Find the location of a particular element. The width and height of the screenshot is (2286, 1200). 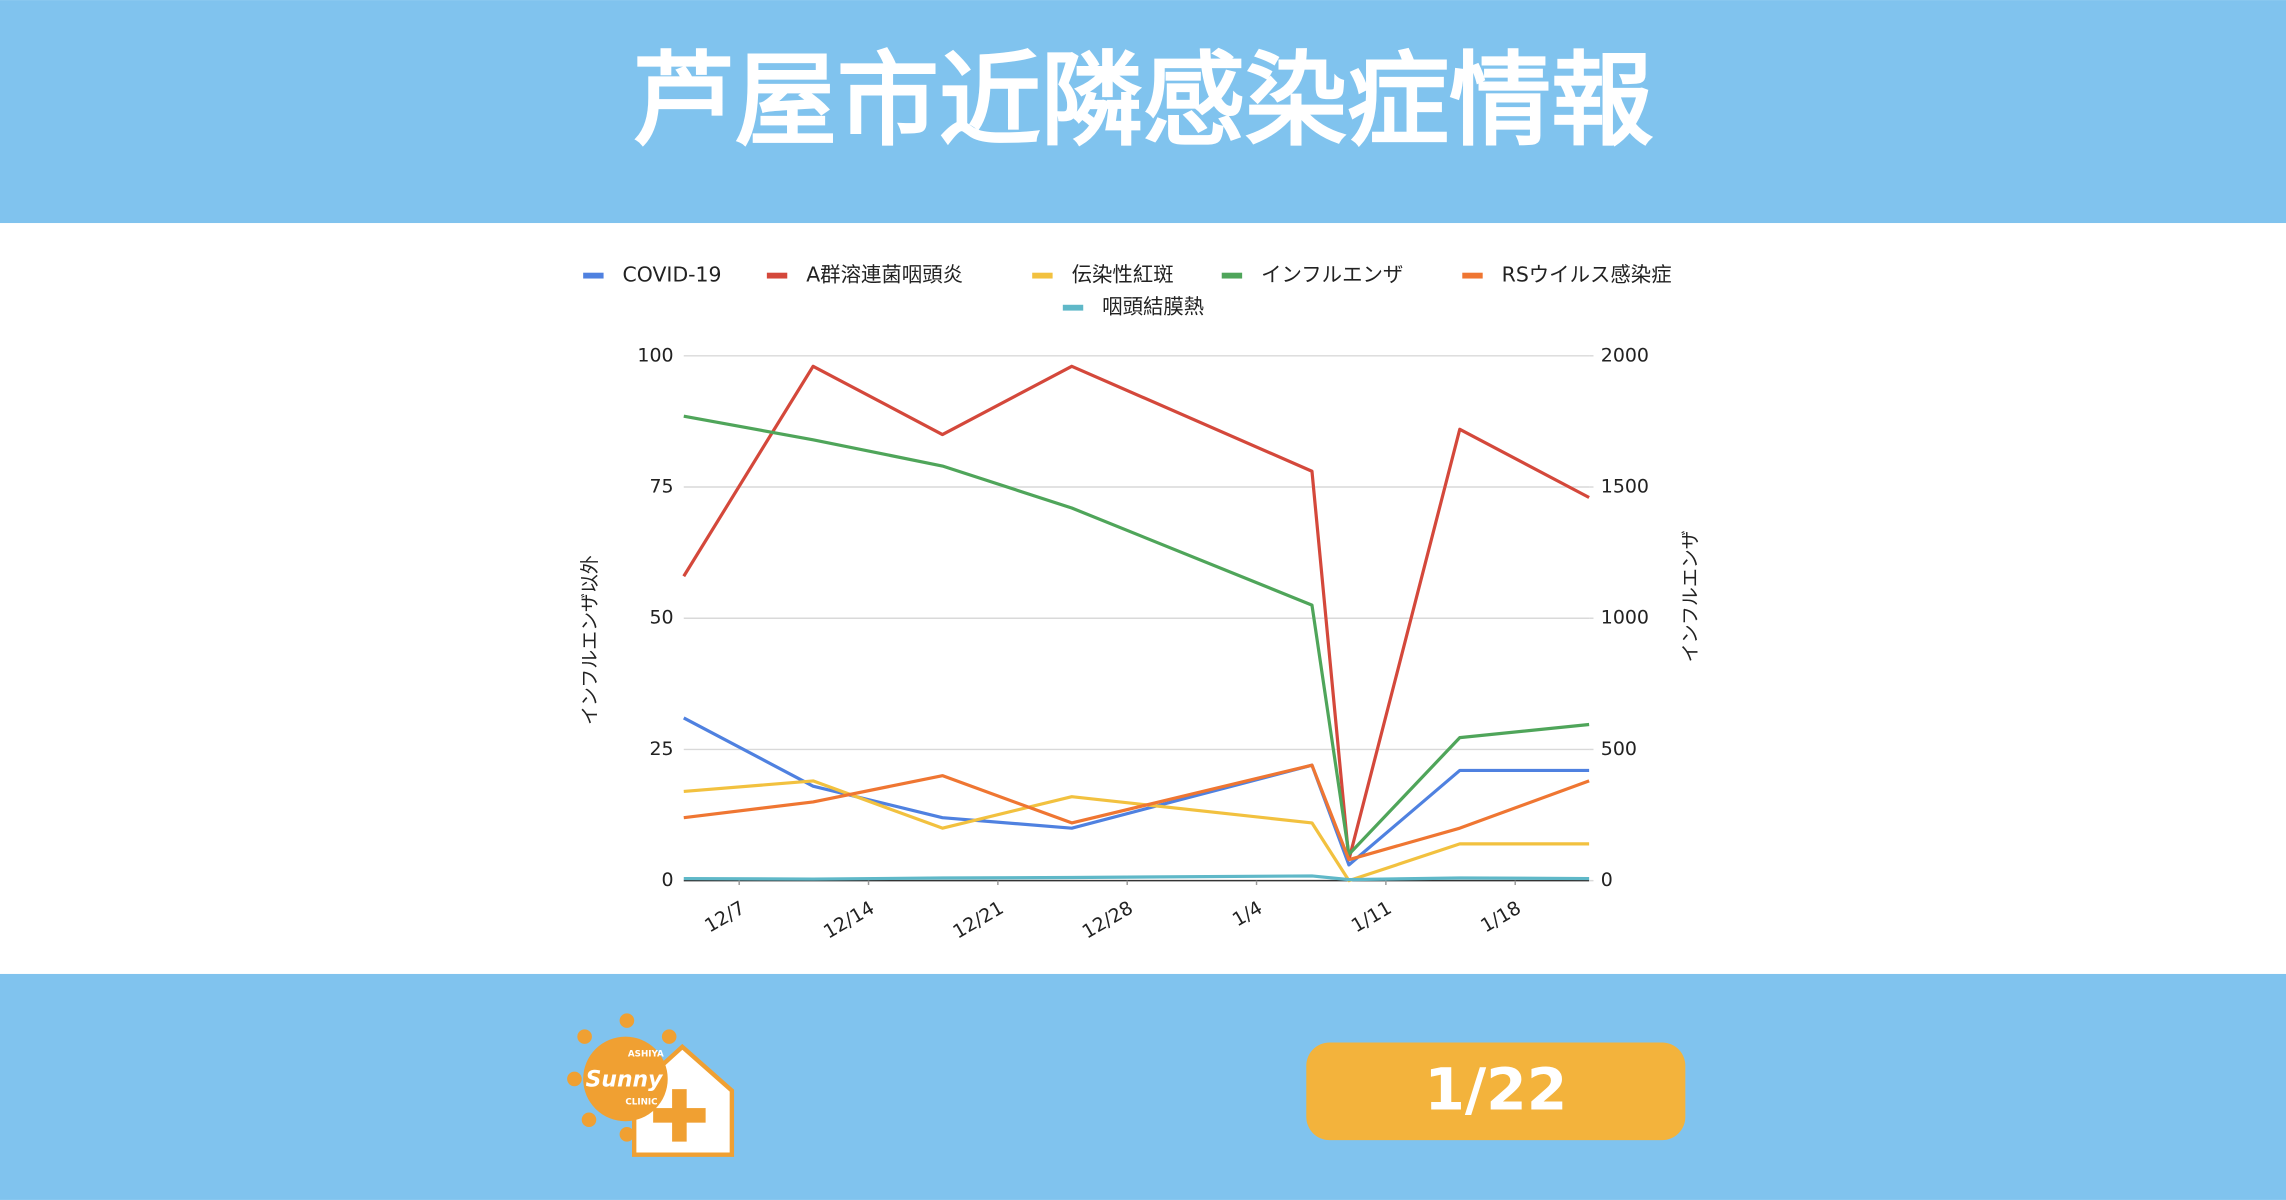

y2-tick-label: 1000 is located at coordinates (1625, 618).